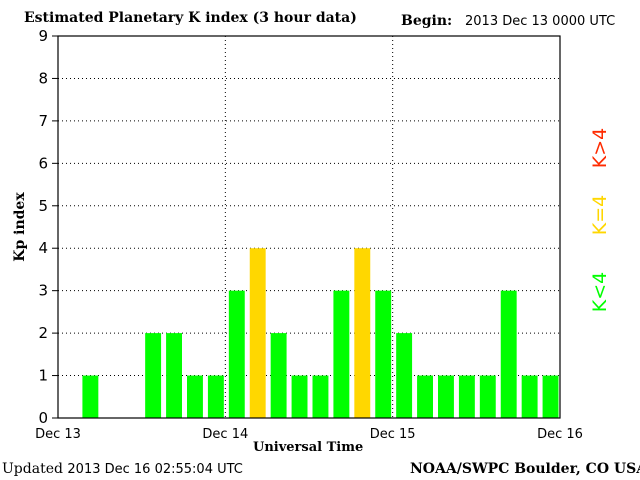 This screenshot has width=640, height=480. I want to click on y-tick-label: 0, so click(43, 418).